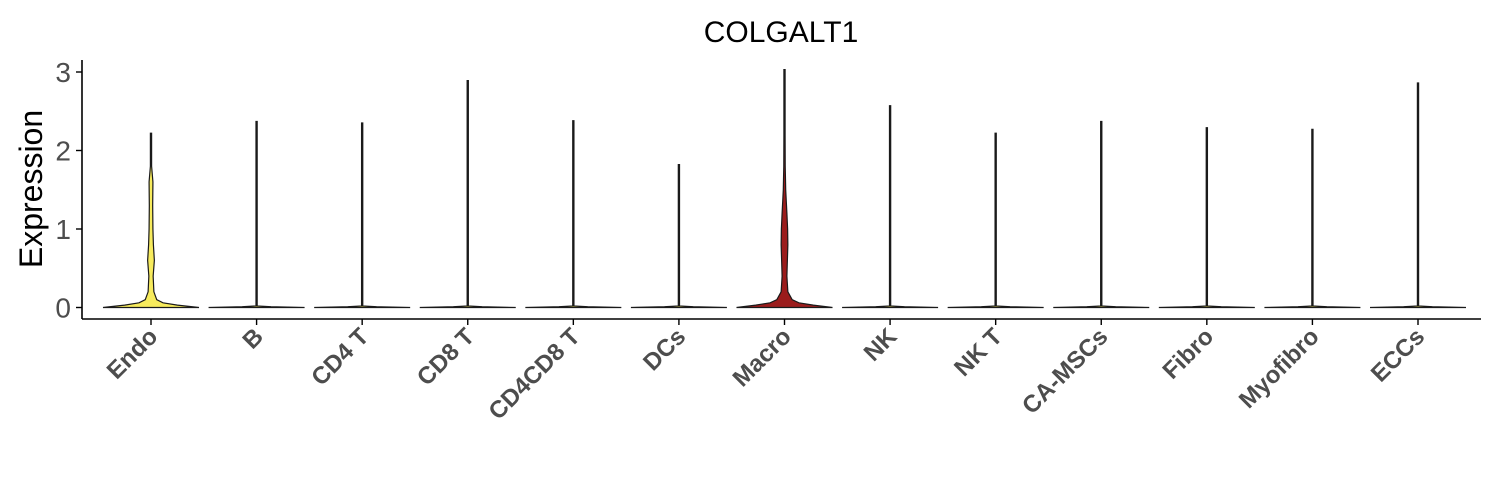 This screenshot has width=1500, height=500. I want to click on x-tick-label-nk: NK, so click(881, 345).